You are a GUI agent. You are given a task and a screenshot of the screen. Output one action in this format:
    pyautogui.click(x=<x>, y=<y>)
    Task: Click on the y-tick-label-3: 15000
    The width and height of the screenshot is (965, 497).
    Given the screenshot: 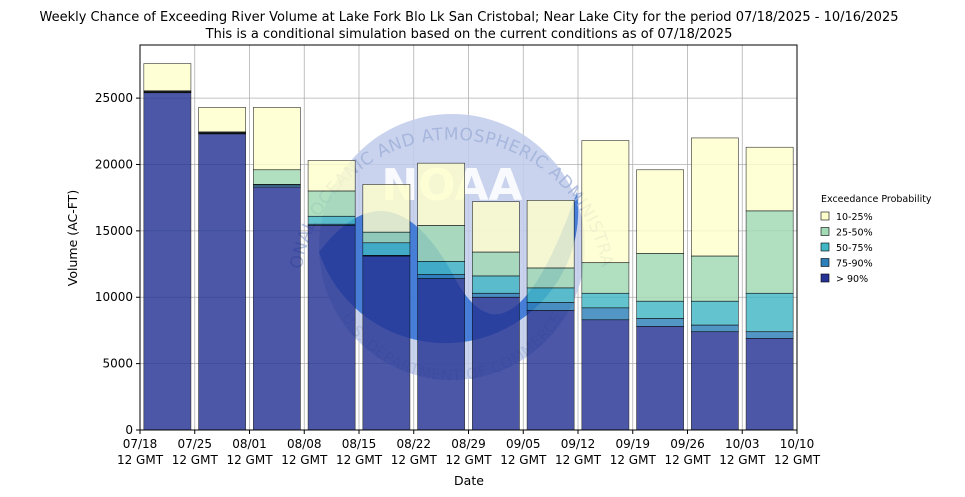 What is the action you would take?
    pyautogui.click(x=114, y=231)
    